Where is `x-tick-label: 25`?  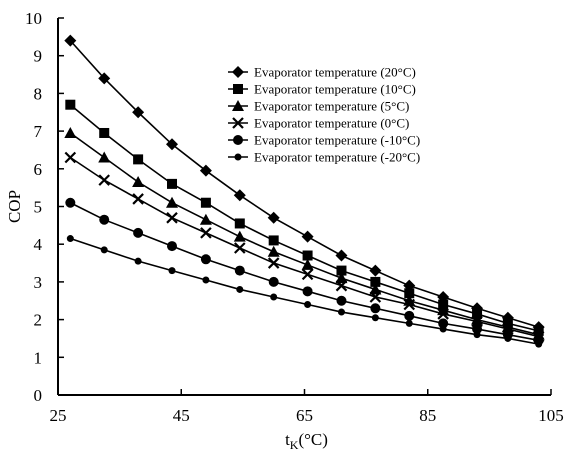
x-tick-label: 25 is located at coordinates (58, 415).